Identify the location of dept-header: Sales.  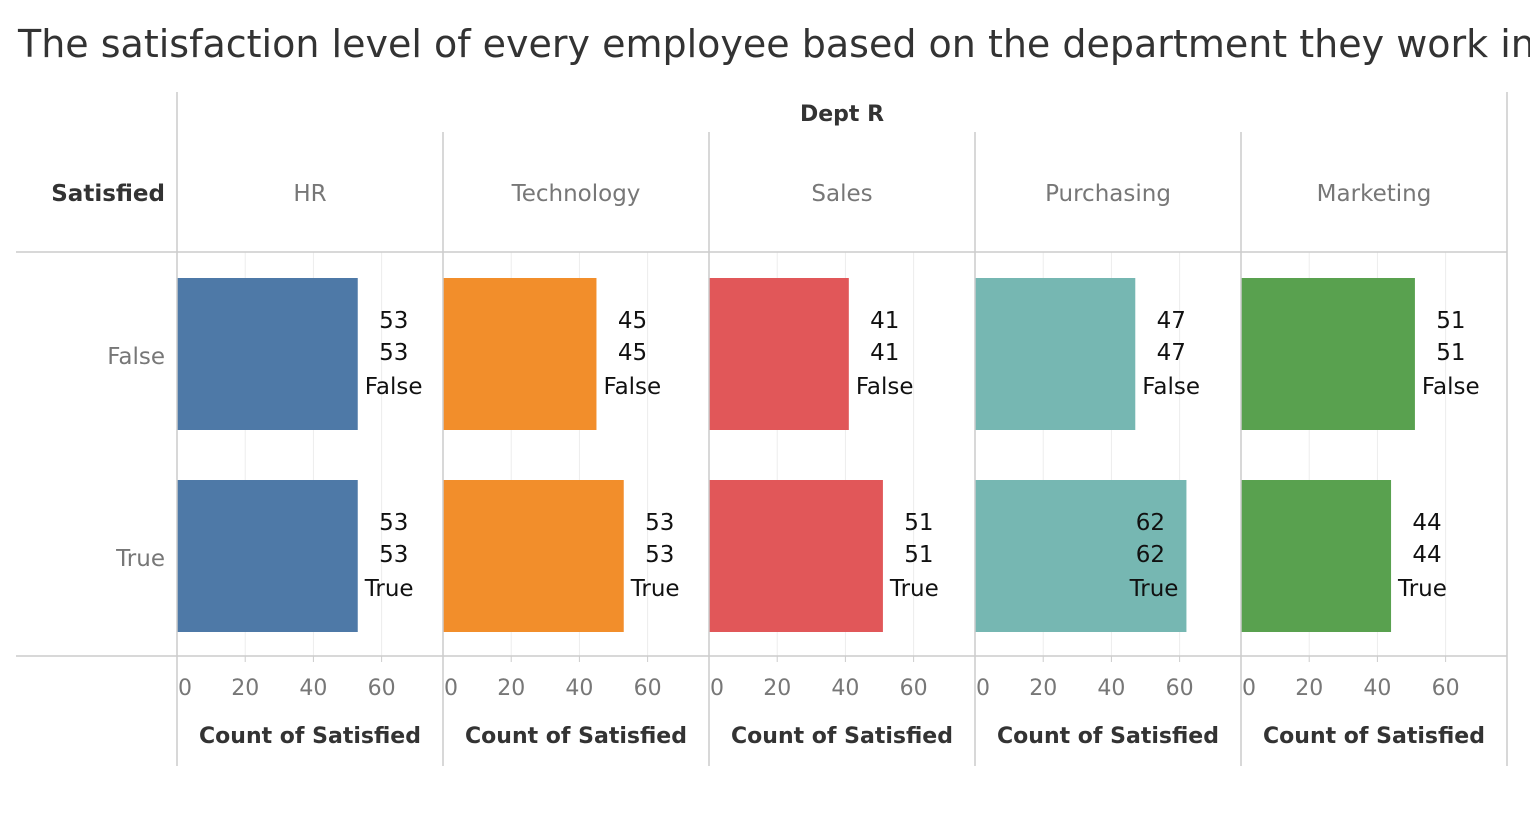
(841, 194).